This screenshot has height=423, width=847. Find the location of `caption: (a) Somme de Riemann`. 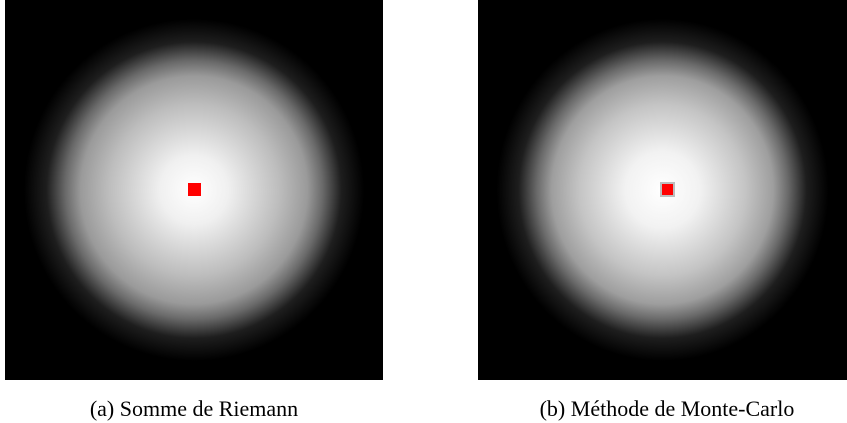

caption: (a) Somme de Riemann is located at coordinates (194, 408).